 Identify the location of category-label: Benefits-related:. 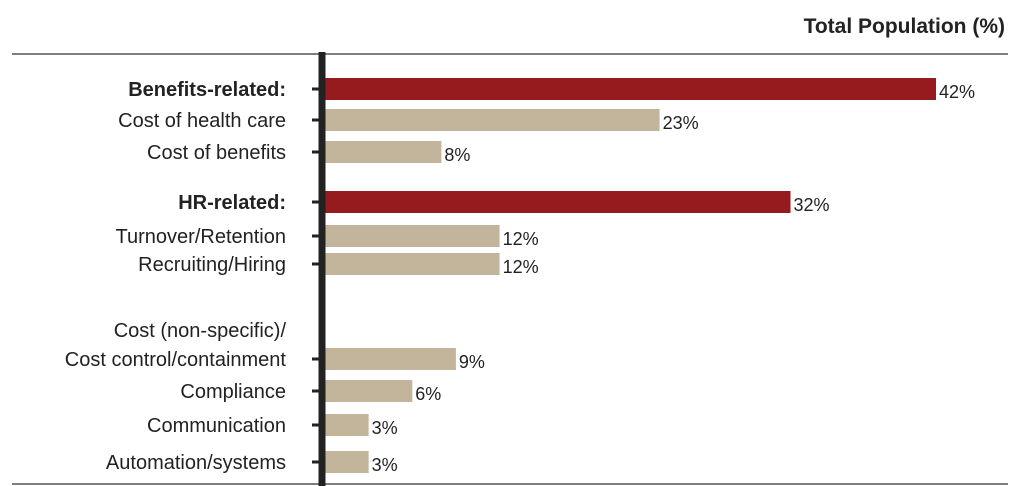
(207, 90).